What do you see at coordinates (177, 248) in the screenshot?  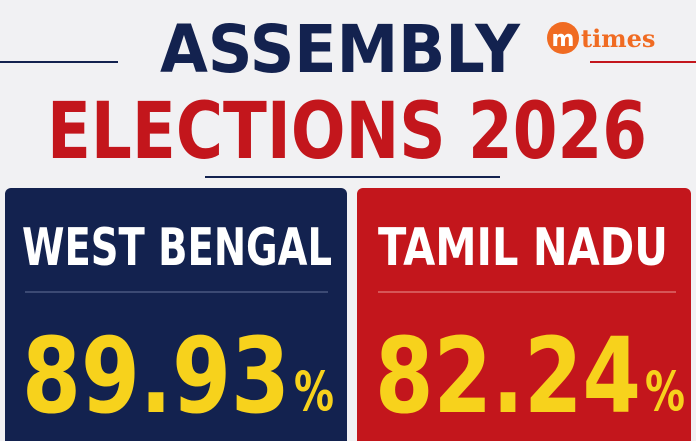 I see `panel-name: WEST BENGAL` at bounding box center [177, 248].